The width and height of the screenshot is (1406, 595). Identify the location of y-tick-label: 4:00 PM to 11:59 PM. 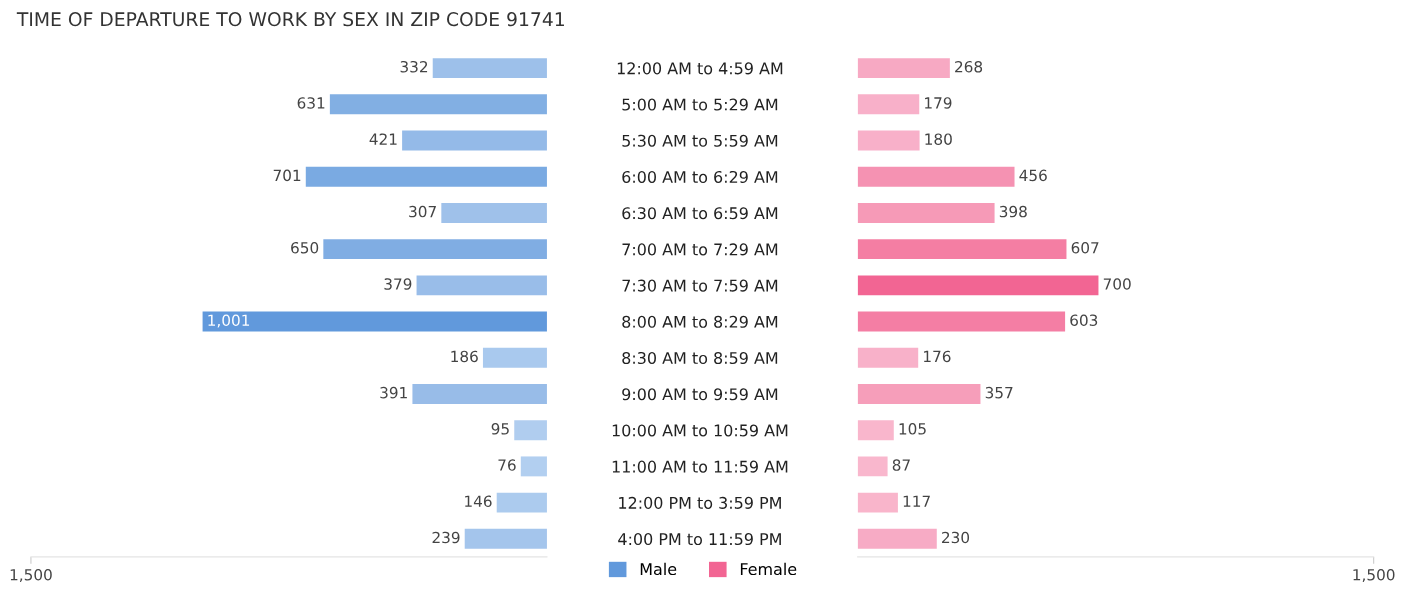
(699, 539).